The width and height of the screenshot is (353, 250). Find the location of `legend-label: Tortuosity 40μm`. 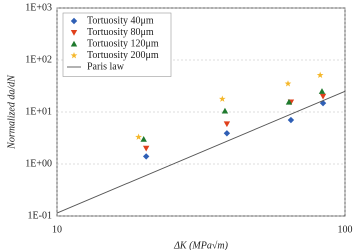

legend-label: Tortuosity 40μm is located at coordinates (120, 20).